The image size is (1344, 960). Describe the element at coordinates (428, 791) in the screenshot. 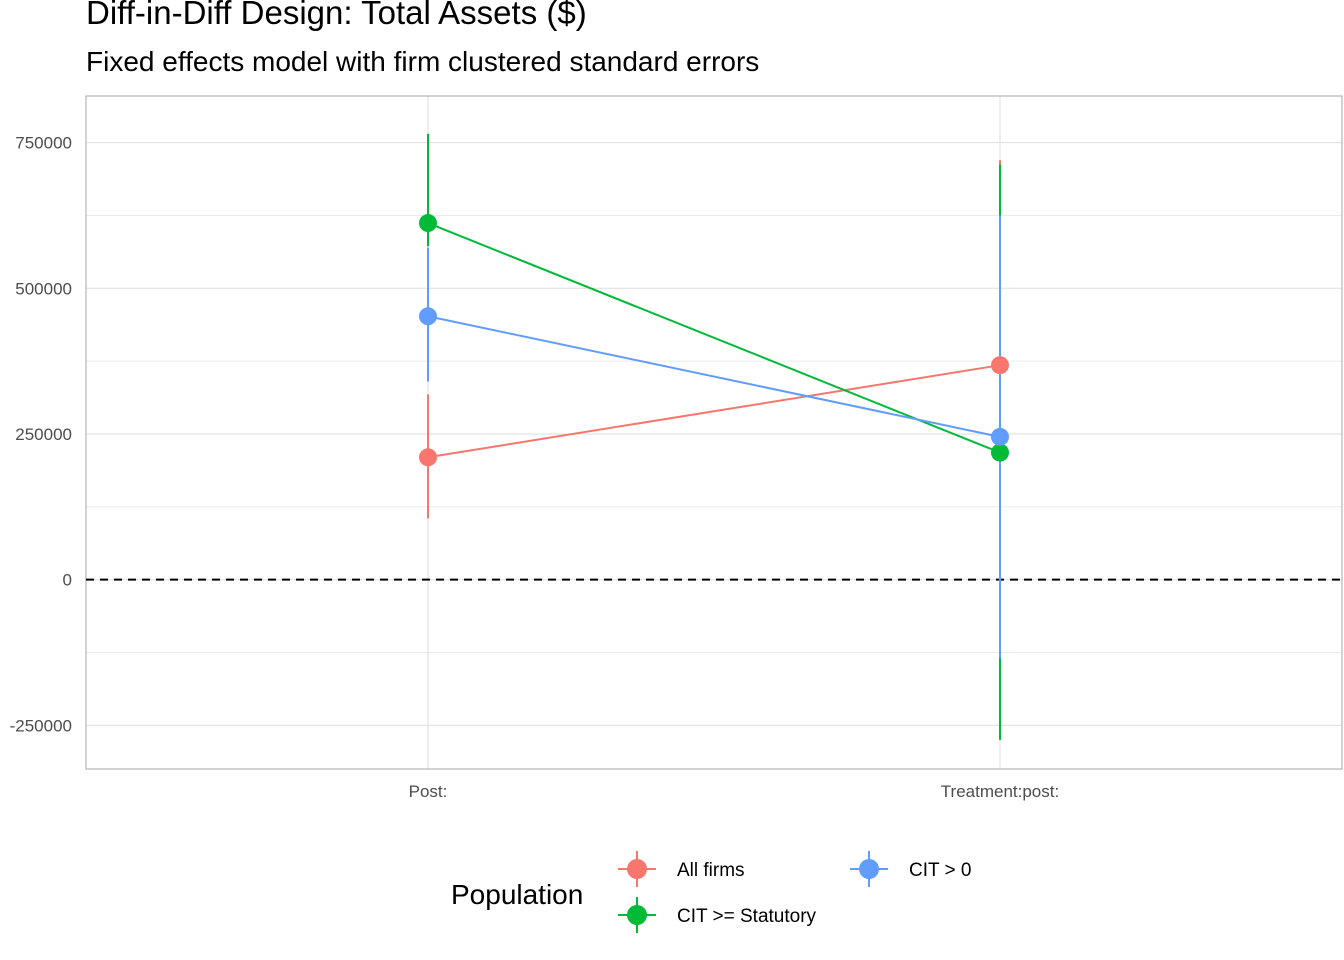

I see `x-tick-label: Post:` at that location.